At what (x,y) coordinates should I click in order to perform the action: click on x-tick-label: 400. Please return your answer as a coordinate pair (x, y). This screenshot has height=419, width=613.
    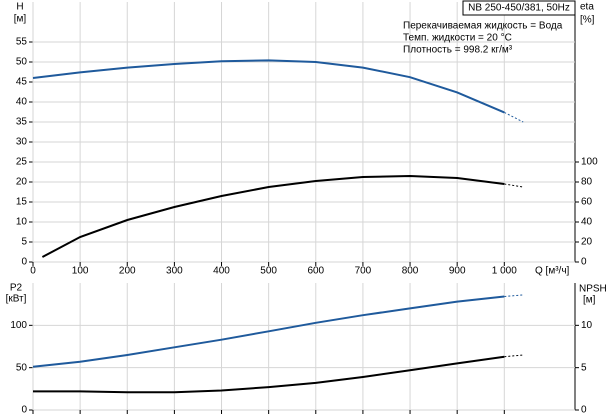
    Looking at the image, I should click on (221, 271).